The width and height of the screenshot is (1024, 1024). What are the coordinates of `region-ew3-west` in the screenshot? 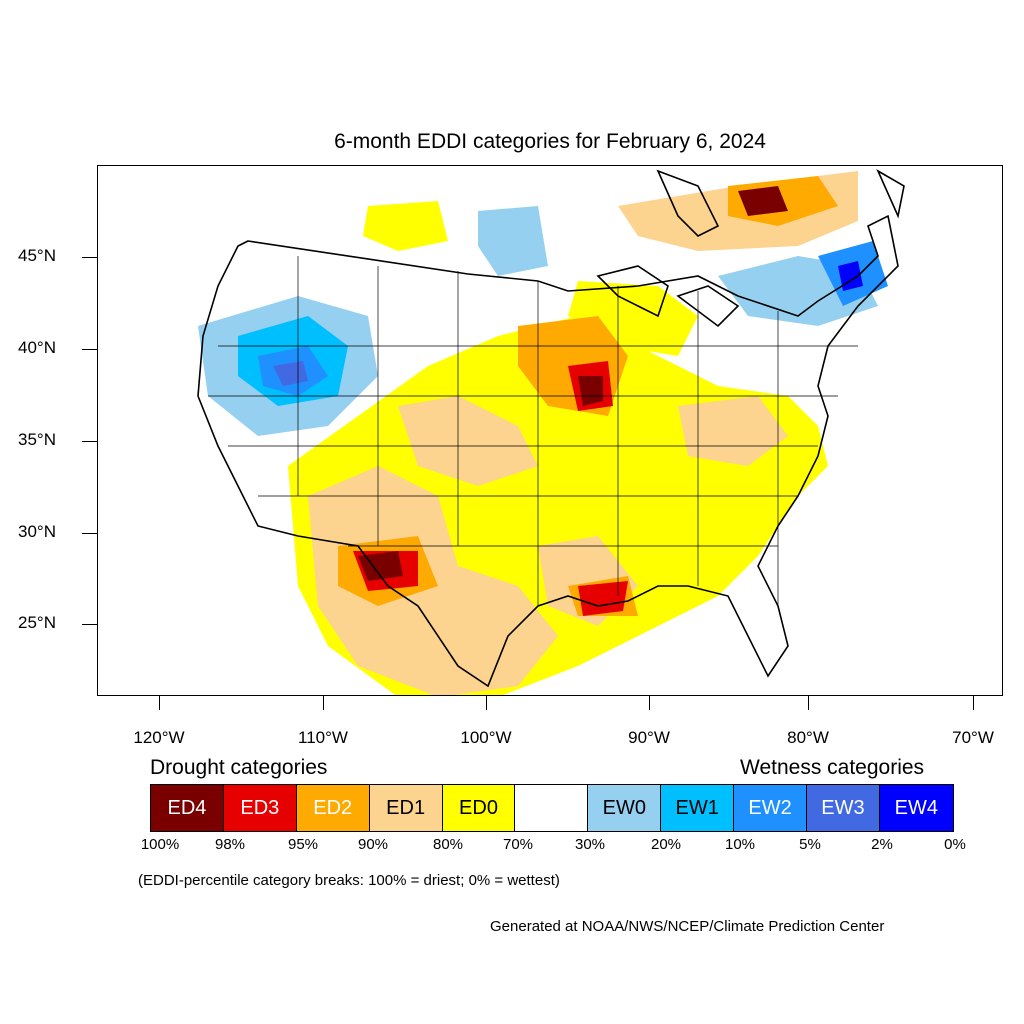 It's located at (290, 373).